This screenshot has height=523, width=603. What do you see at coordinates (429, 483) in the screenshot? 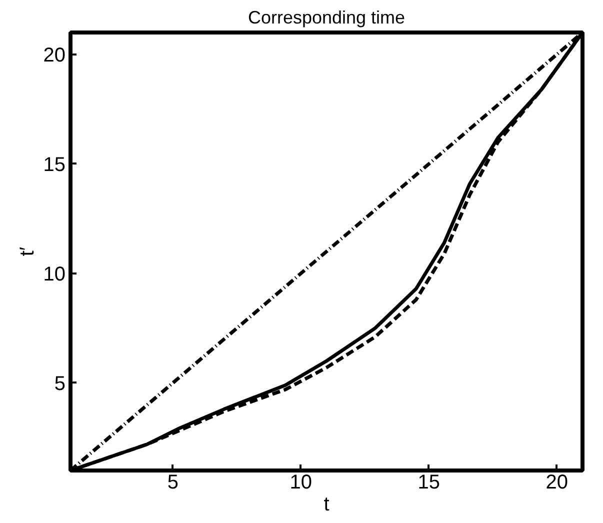
I see `x-tick-label: 15` at bounding box center [429, 483].